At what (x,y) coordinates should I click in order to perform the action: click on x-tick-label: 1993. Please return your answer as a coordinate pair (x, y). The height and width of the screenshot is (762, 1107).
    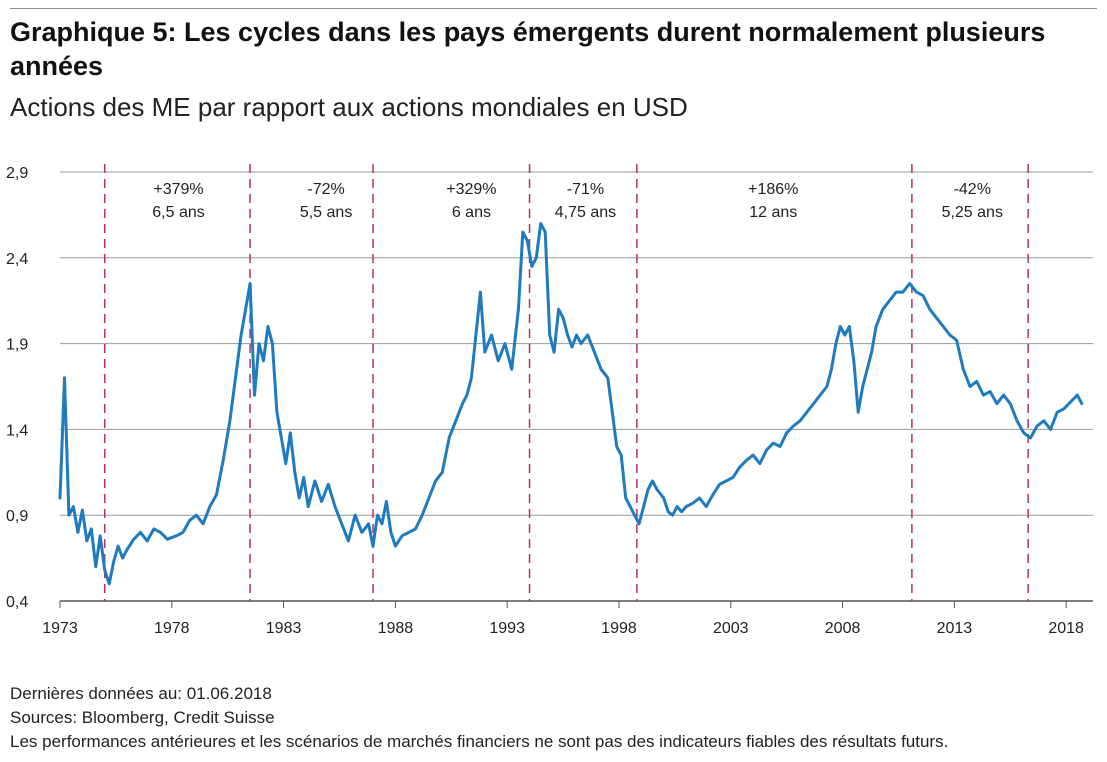
    Looking at the image, I should click on (507, 628).